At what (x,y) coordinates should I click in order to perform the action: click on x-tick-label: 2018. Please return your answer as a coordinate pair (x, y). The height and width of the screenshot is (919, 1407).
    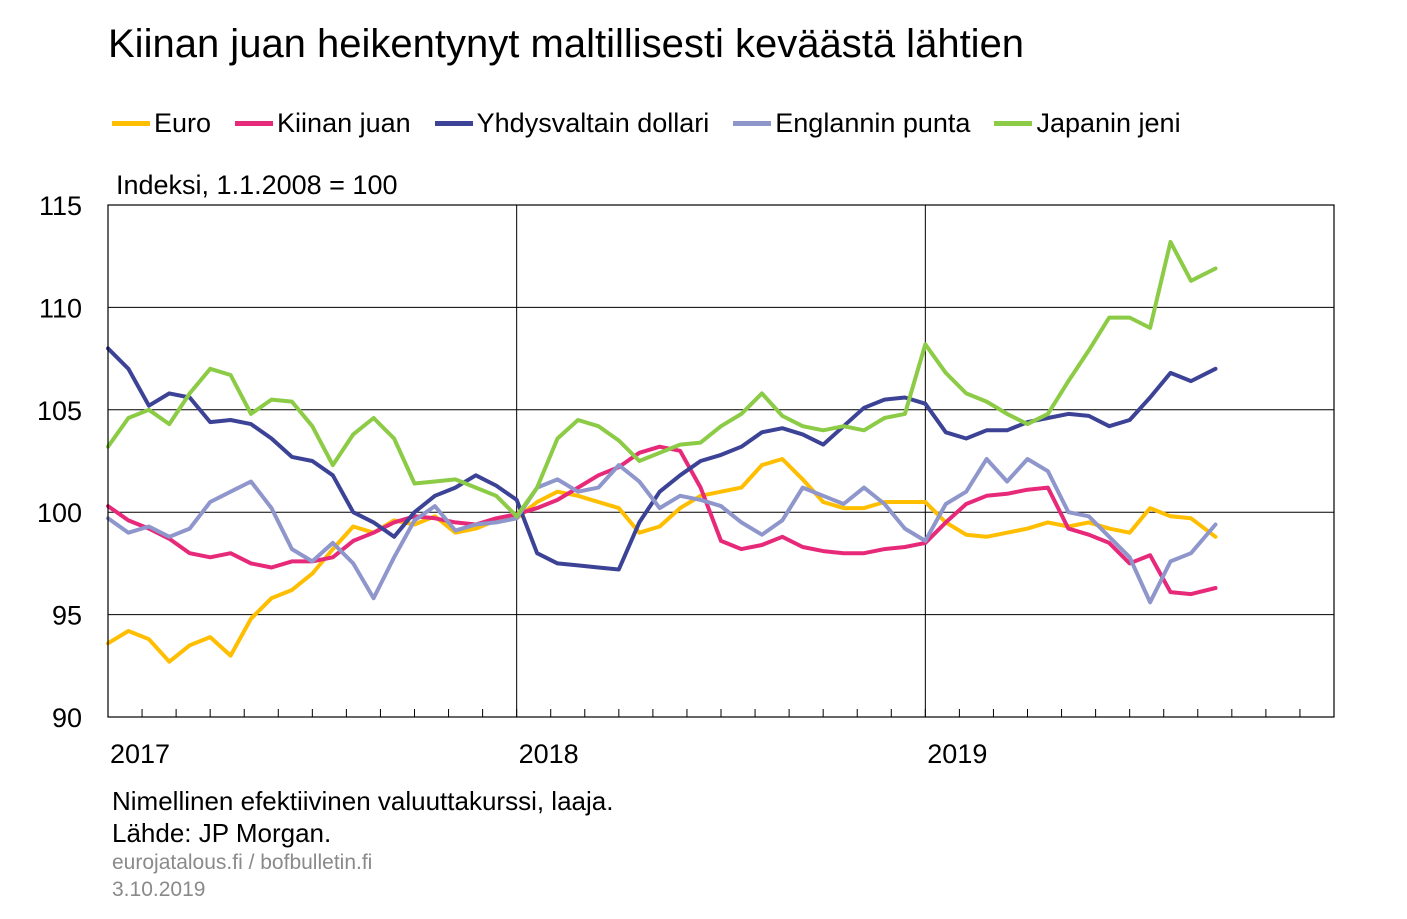
    Looking at the image, I should click on (549, 754).